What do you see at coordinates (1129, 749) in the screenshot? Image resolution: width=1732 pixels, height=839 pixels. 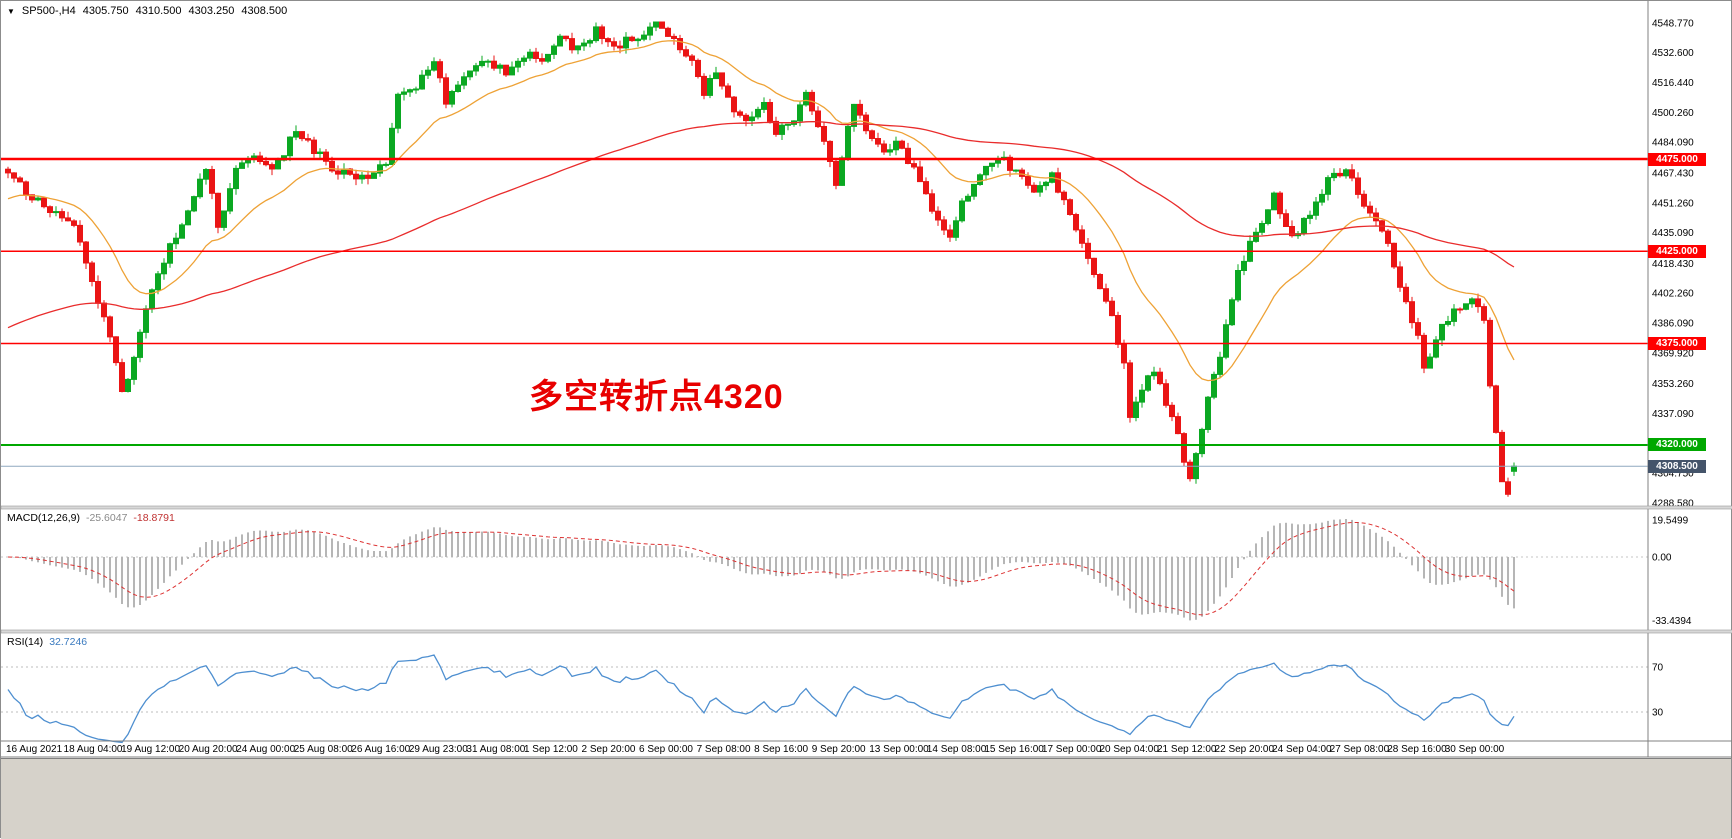 I see `svg-text: 20 Sep 04:00` at bounding box center [1129, 749].